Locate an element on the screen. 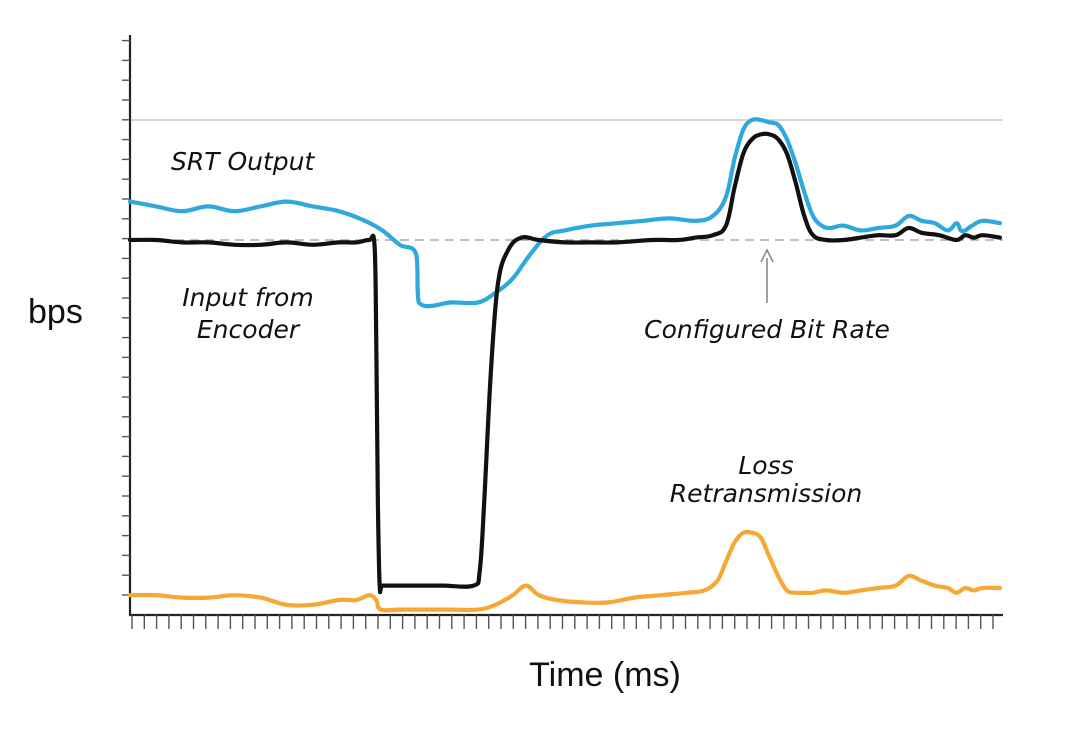 This screenshot has width=1088, height=742. loss-retransmission-label-line1: Loss is located at coordinates (765, 465).